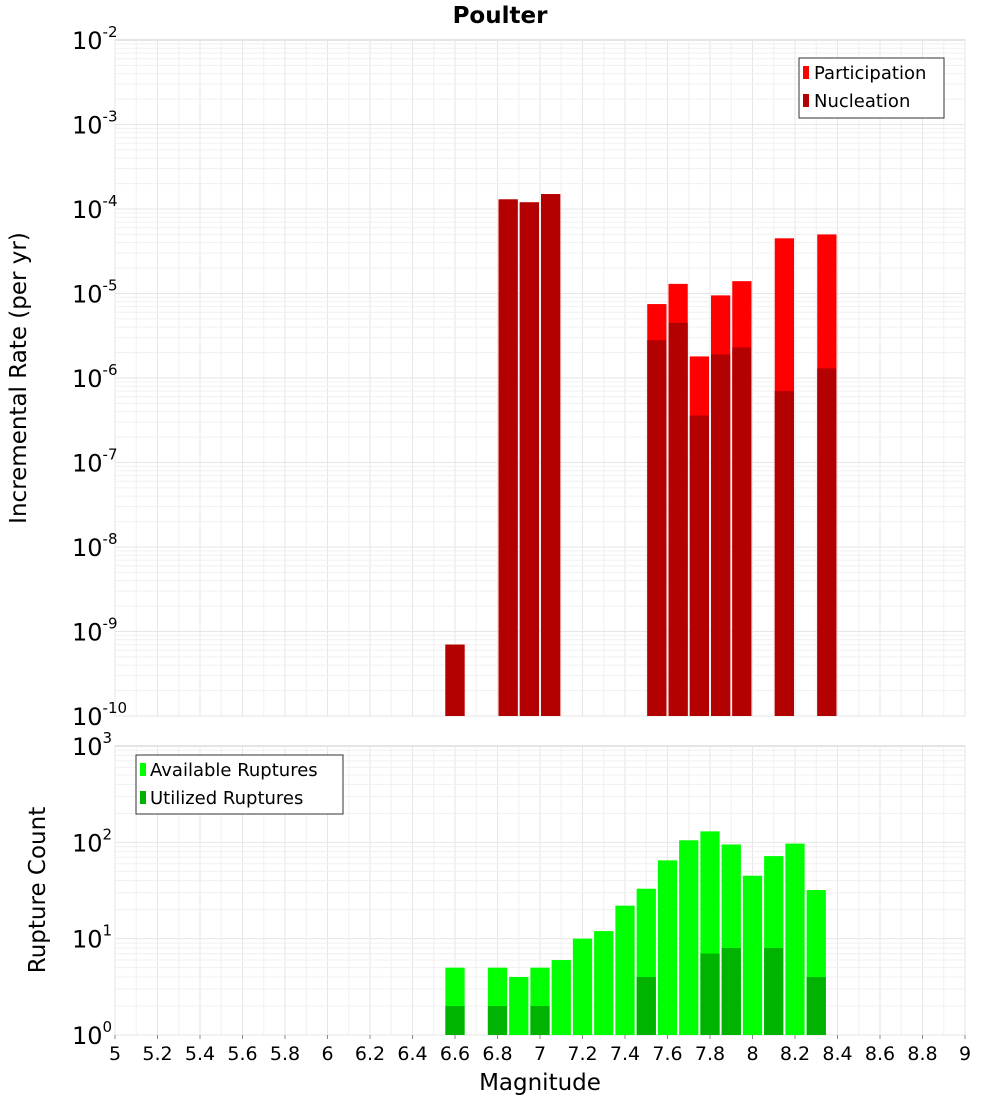 This screenshot has height=1104, width=1000. What do you see at coordinates (455, 1054) in the screenshot?
I see `x-tick-label: 6.6` at bounding box center [455, 1054].